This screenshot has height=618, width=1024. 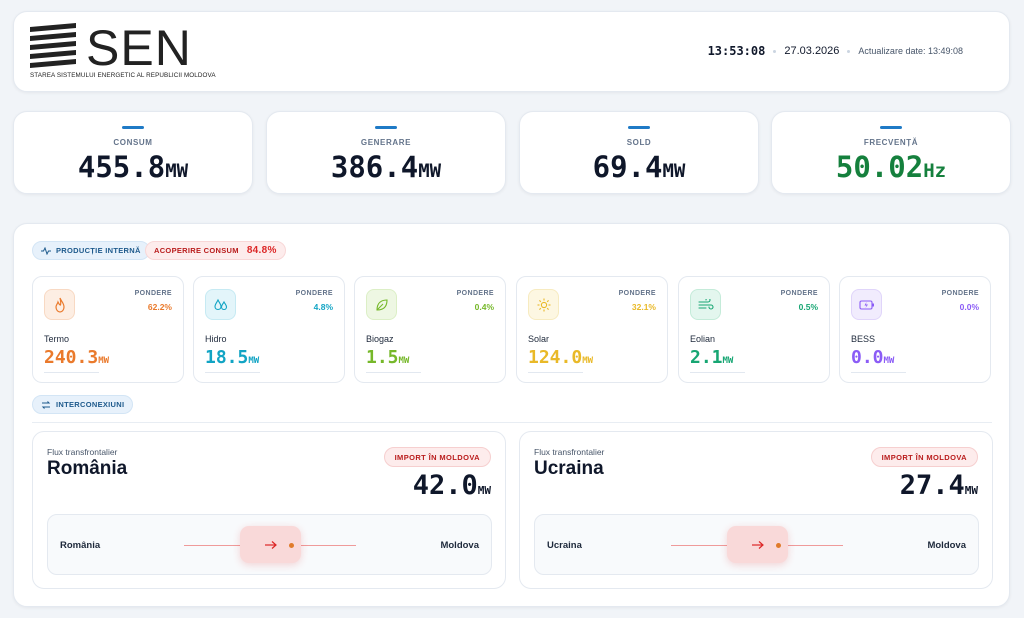 What do you see at coordinates (159, 307) in the screenshot?
I see `weight-value: 62.2%` at bounding box center [159, 307].